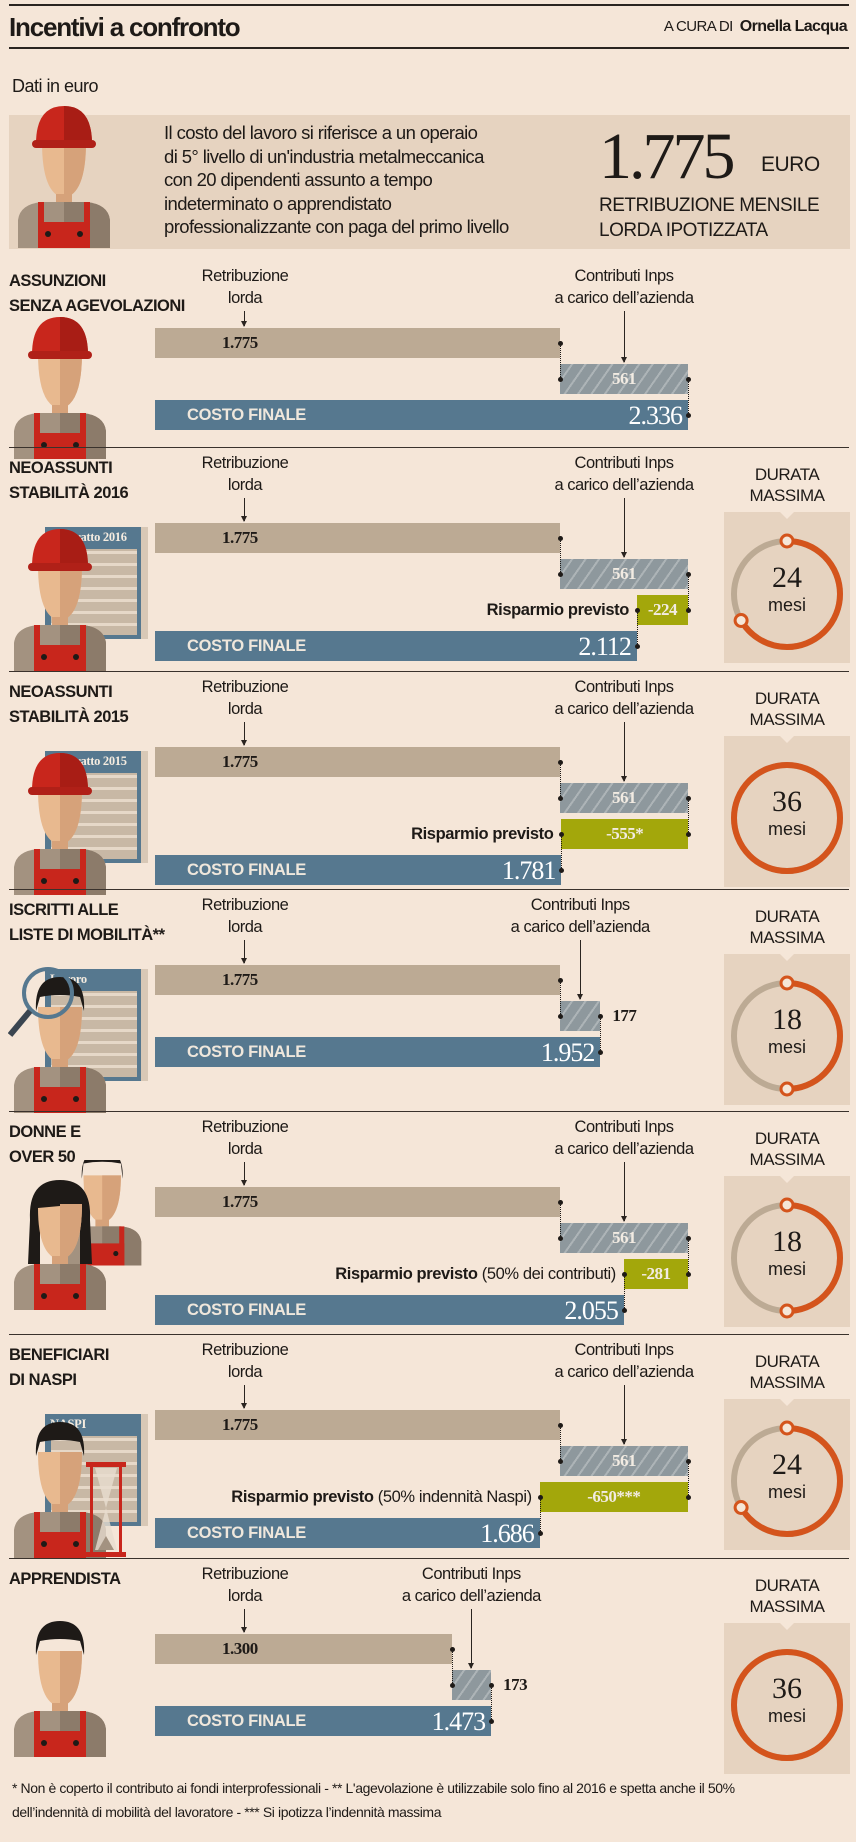 This screenshot has height=1842, width=856. Describe the element at coordinates (45, 1145) in the screenshot. I see `section-title: DONNE E OVER 50` at that location.